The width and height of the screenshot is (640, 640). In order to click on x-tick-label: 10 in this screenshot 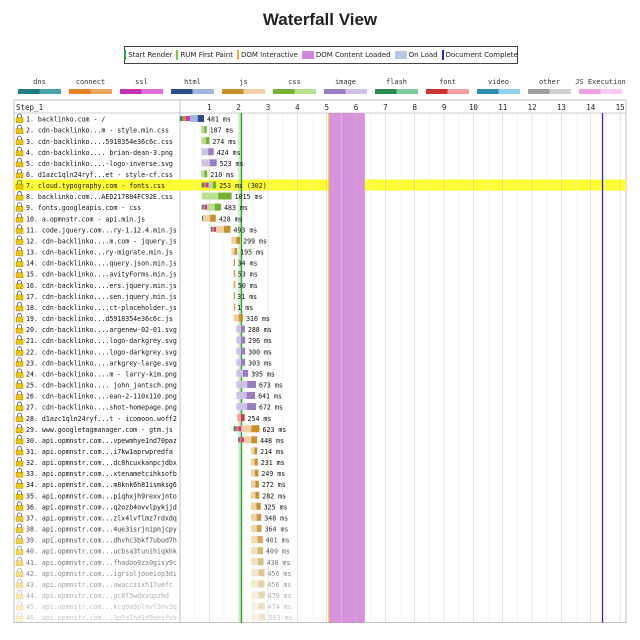, I will do `click(474, 107)`.